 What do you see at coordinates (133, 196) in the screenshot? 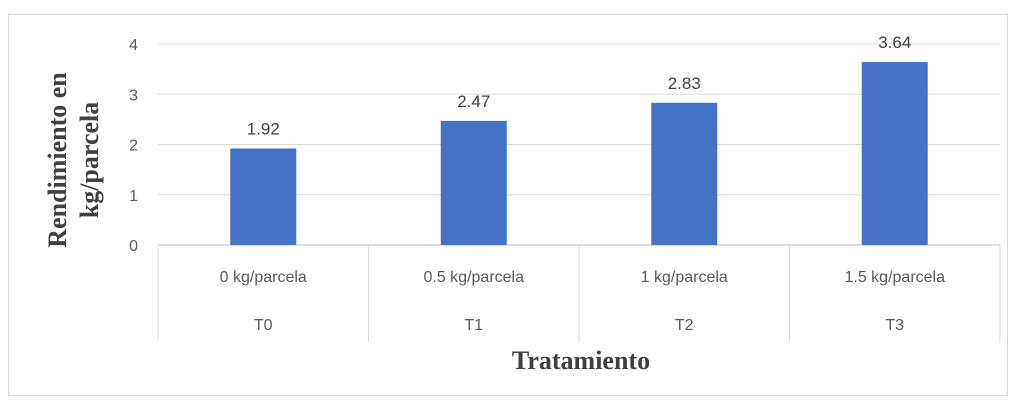
I see `y-tick-label: 1` at bounding box center [133, 196].